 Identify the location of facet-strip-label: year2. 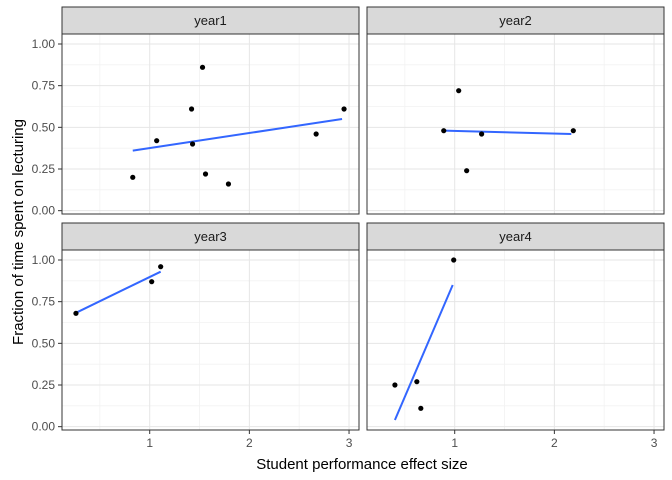
(515, 20).